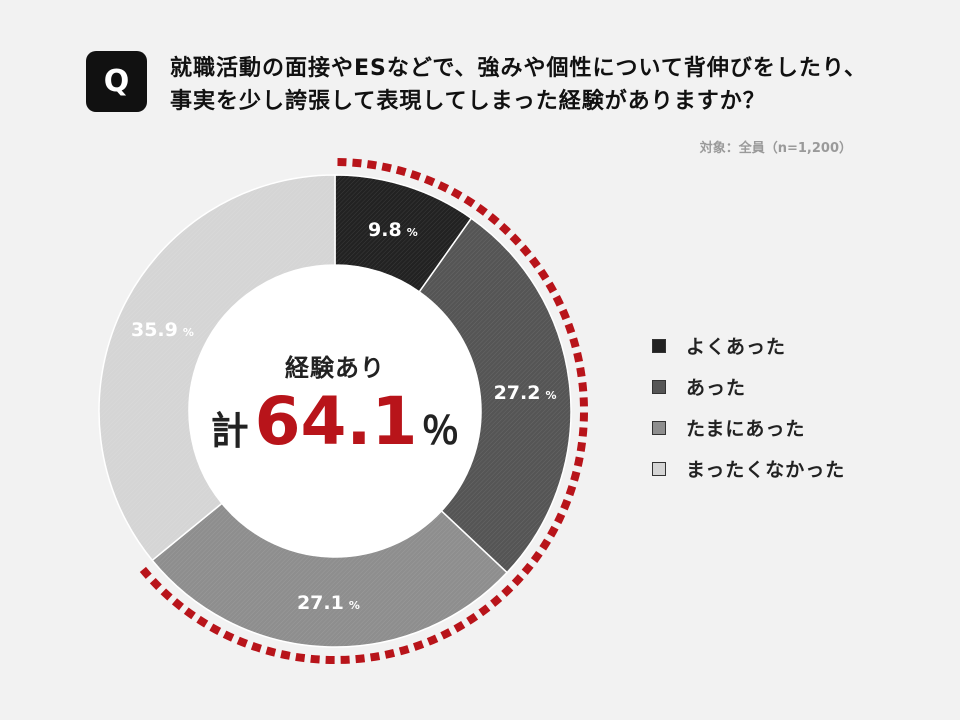 This screenshot has width=960, height=720. I want to click on question-line-1: 就職活動の面接やESなどで、強みや個性について背伸びをしたり、, so click(519, 68).